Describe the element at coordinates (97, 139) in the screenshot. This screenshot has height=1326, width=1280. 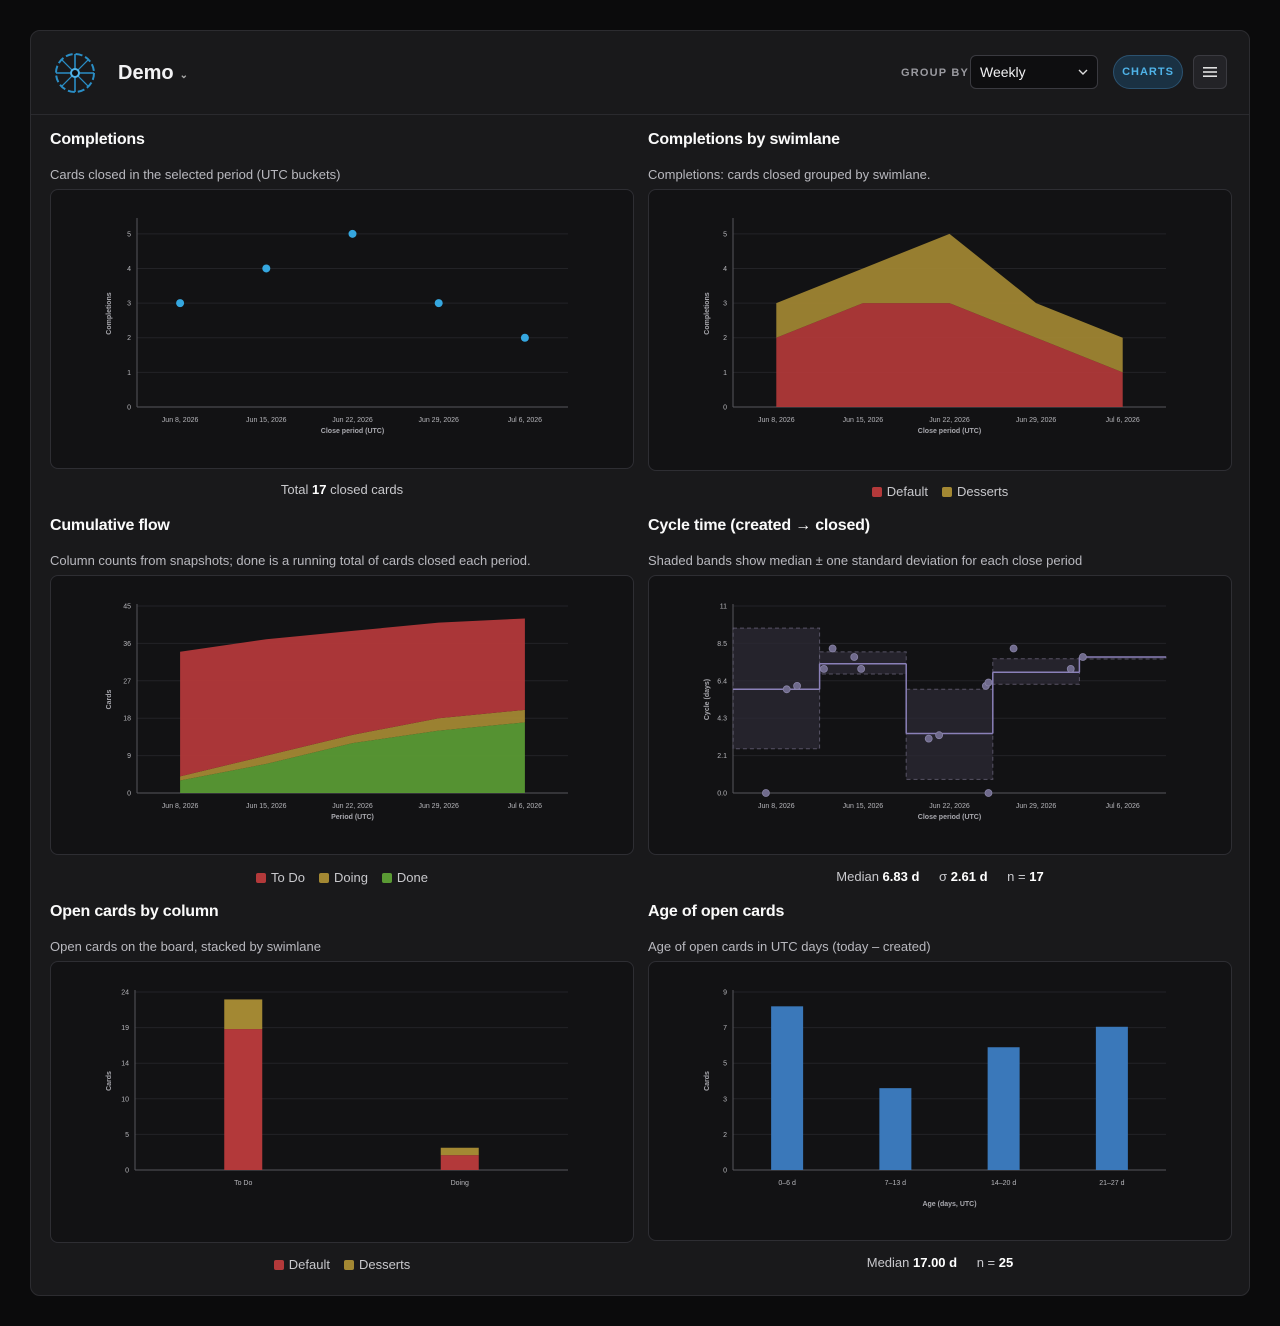
I see `panel-title: Completions` at that location.